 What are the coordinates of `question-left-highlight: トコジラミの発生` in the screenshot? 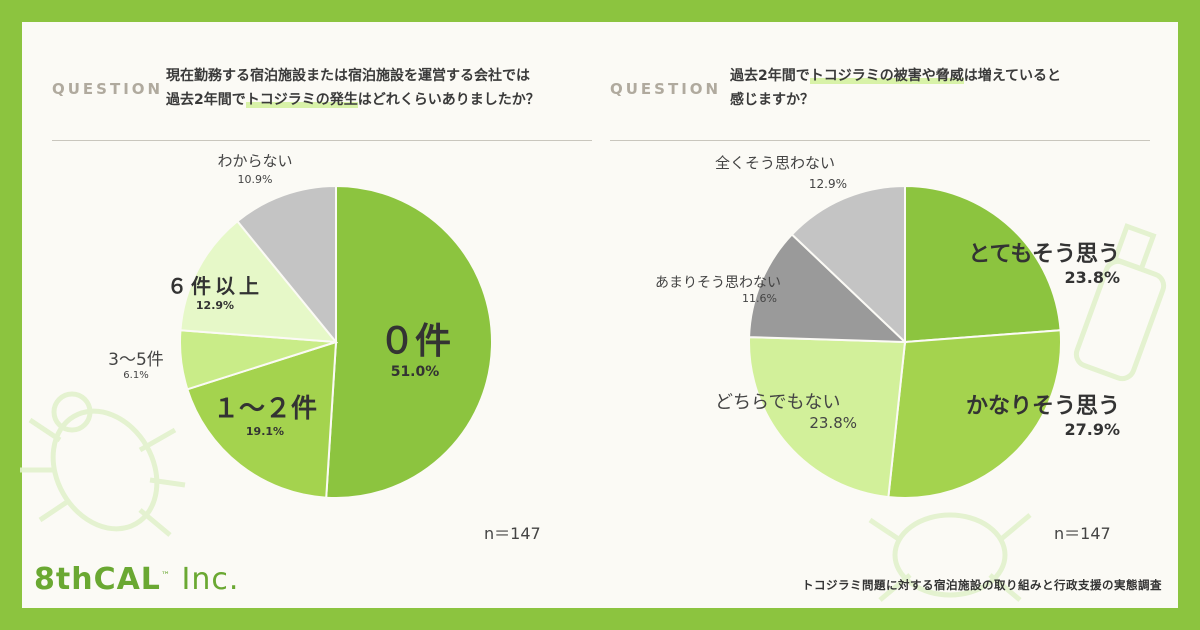 It's located at (301, 100).